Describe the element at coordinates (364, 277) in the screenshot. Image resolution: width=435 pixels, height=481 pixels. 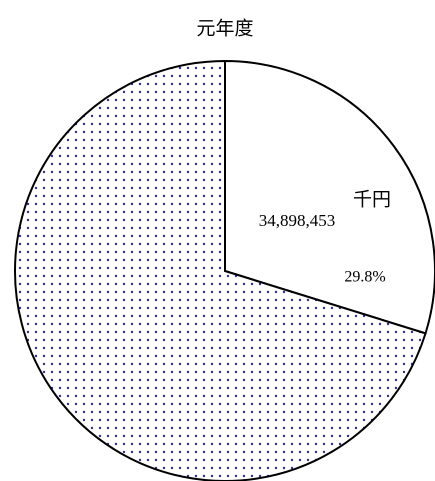
I see `value-label: 29.8%` at that location.